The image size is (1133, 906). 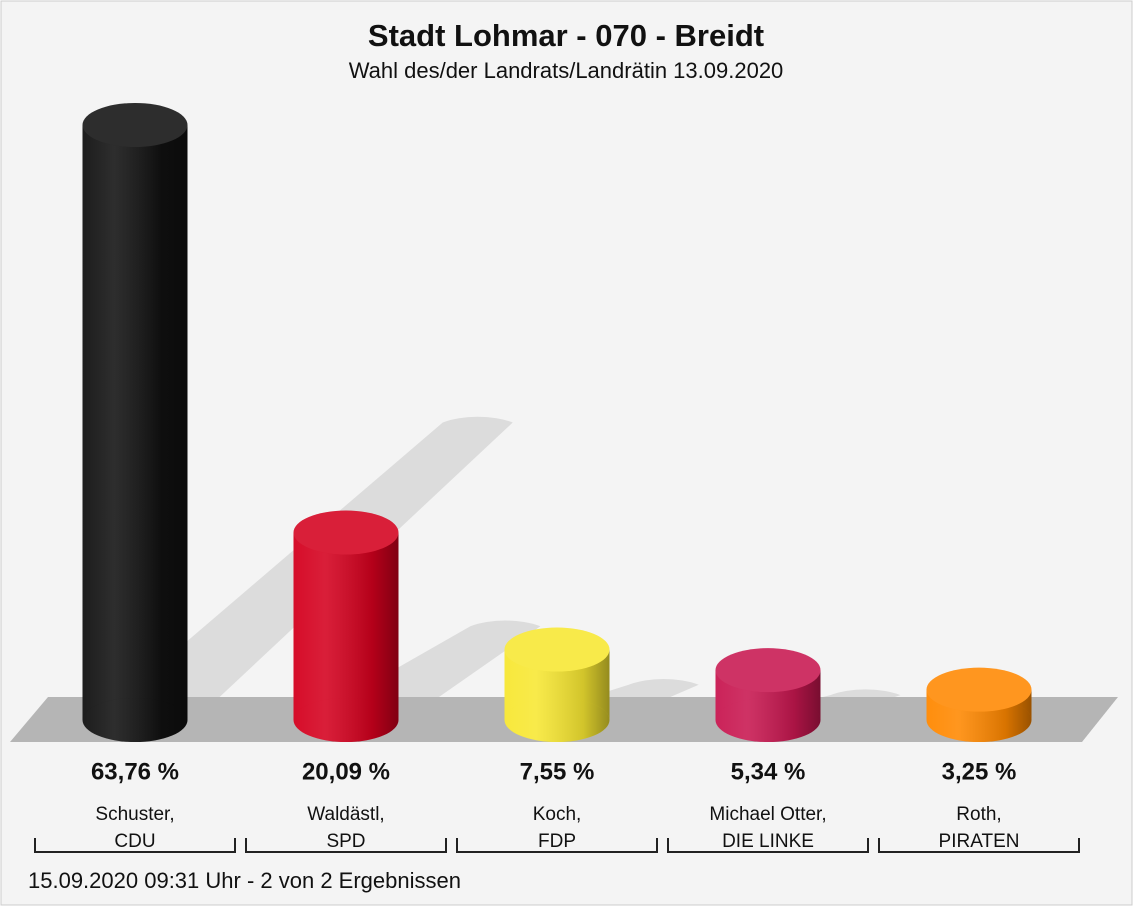 I want to click on category-label: Schuster, CDU, so click(x=134, y=828).